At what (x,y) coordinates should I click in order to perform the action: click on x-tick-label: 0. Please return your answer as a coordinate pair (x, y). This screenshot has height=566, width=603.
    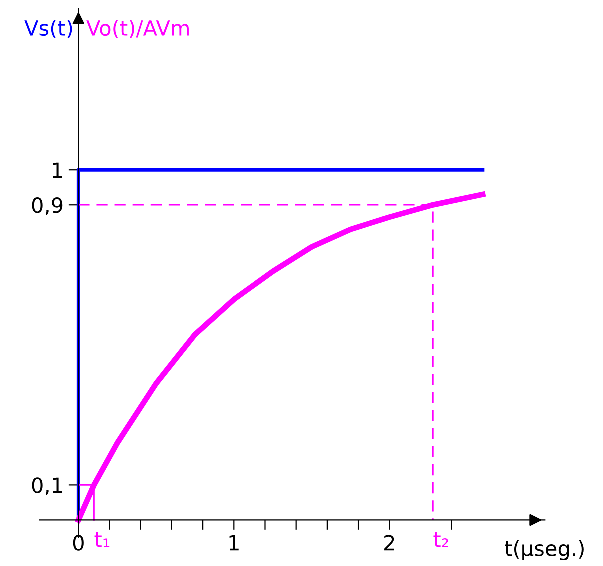
    Looking at the image, I should click on (78, 543).